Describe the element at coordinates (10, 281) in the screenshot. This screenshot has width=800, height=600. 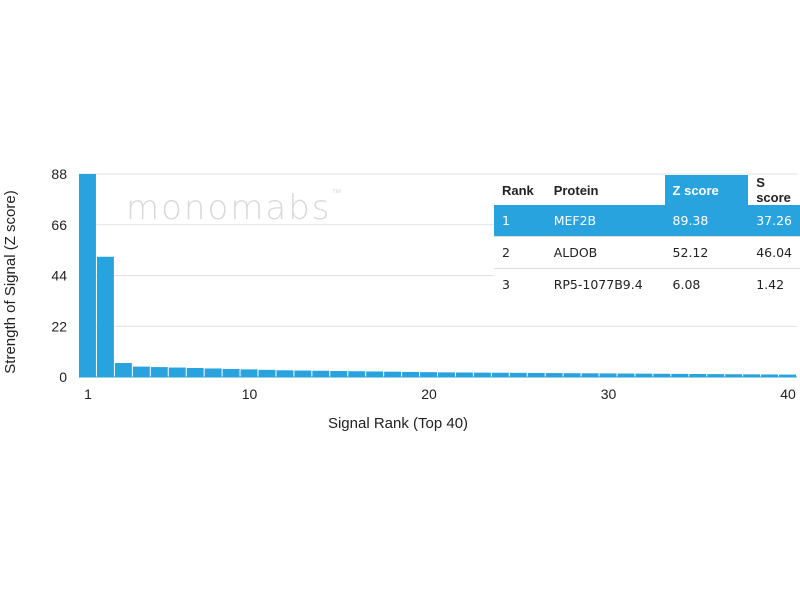
I see `y-axis-title: Strength of Signal (Z score)` at that location.